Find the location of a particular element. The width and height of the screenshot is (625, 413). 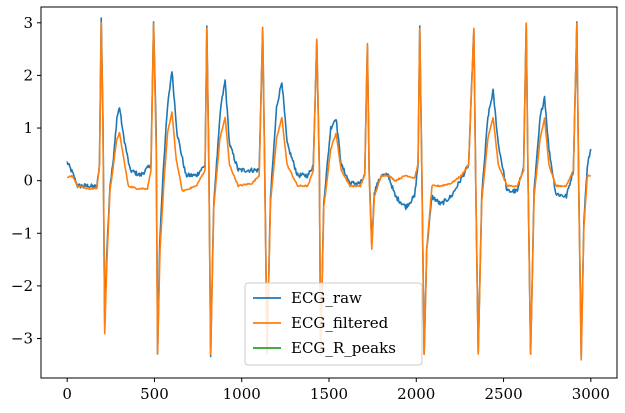

x-tick-label: 2500 is located at coordinates (503, 394).